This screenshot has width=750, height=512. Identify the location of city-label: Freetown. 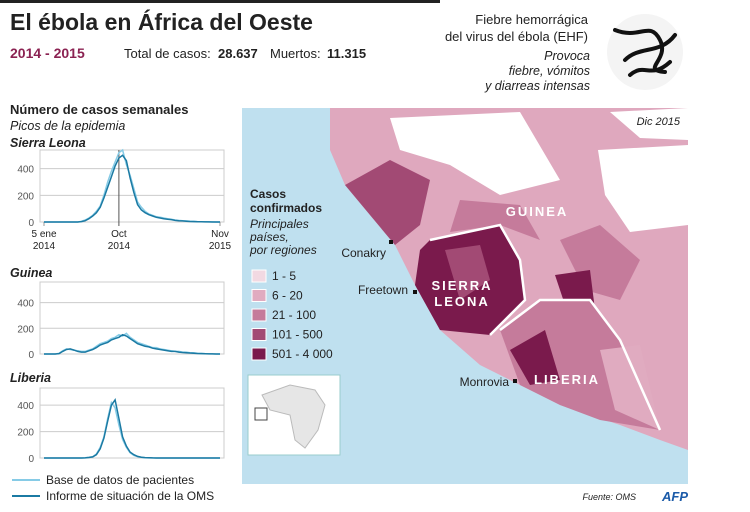
(383, 290).